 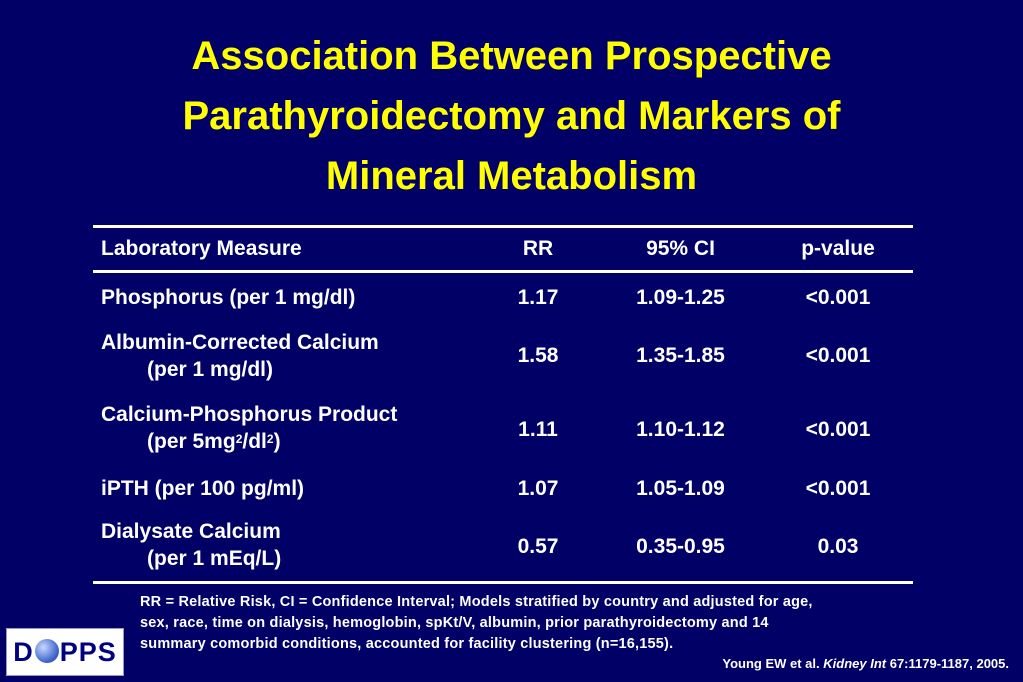 What do you see at coordinates (214, 558) in the screenshot?
I see `row-measure-unit: (per 1 mEq/L)` at bounding box center [214, 558].